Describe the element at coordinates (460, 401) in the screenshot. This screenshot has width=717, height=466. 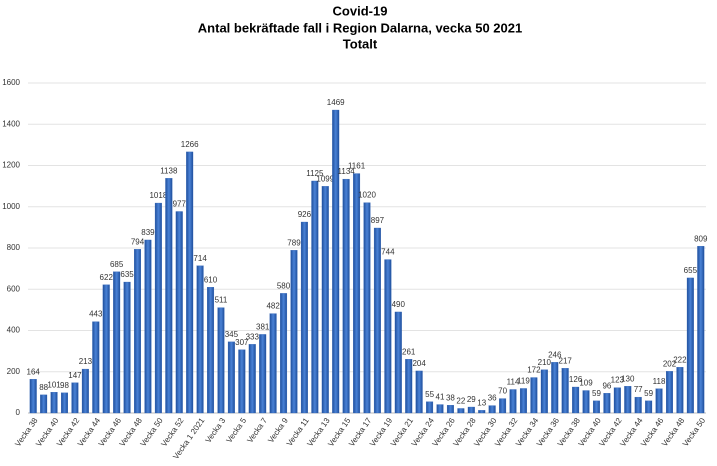
I see `data-label: 22` at that location.